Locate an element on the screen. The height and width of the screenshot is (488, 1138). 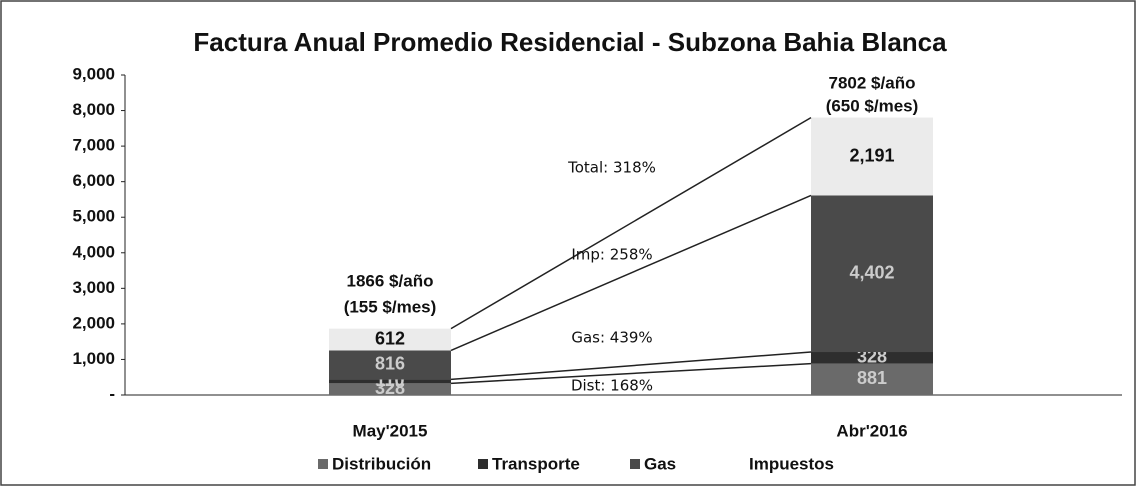
y-tick-label: 5,000 is located at coordinates (93, 216).